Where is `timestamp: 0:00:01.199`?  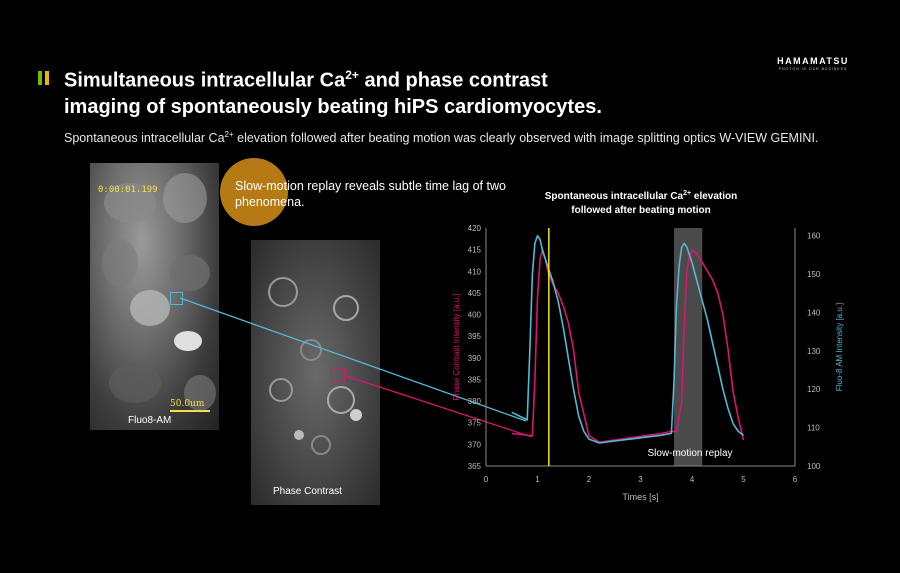
timestamp: 0:00:01.199 is located at coordinates (128, 190).